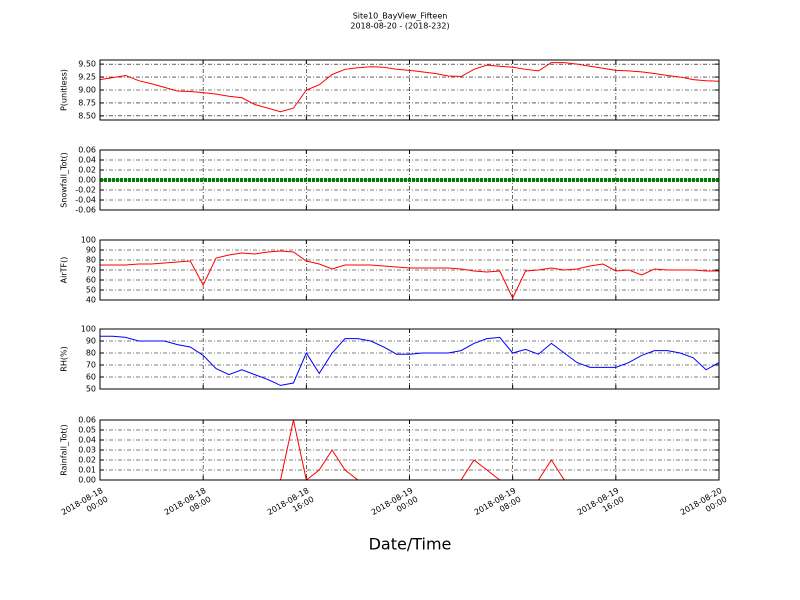 This screenshot has width=800, height=600. What do you see at coordinates (91, 300) in the screenshot?
I see `y-tick-label: 40` at bounding box center [91, 300].